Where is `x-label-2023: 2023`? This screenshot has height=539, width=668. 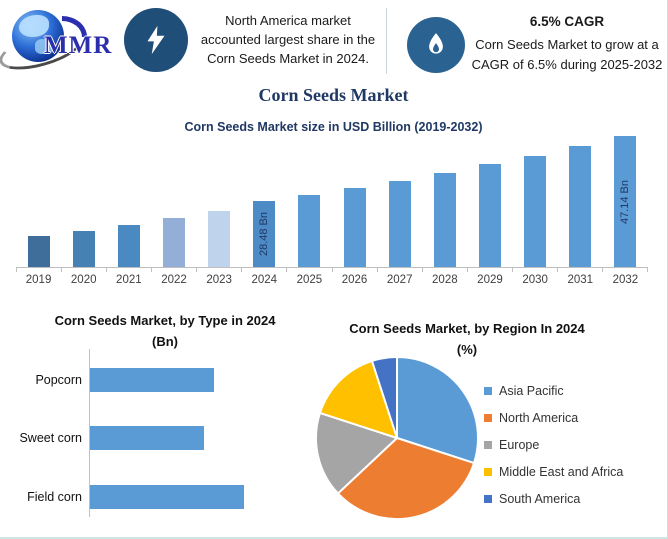 x-label-2023: 2023 is located at coordinates (219, 280).